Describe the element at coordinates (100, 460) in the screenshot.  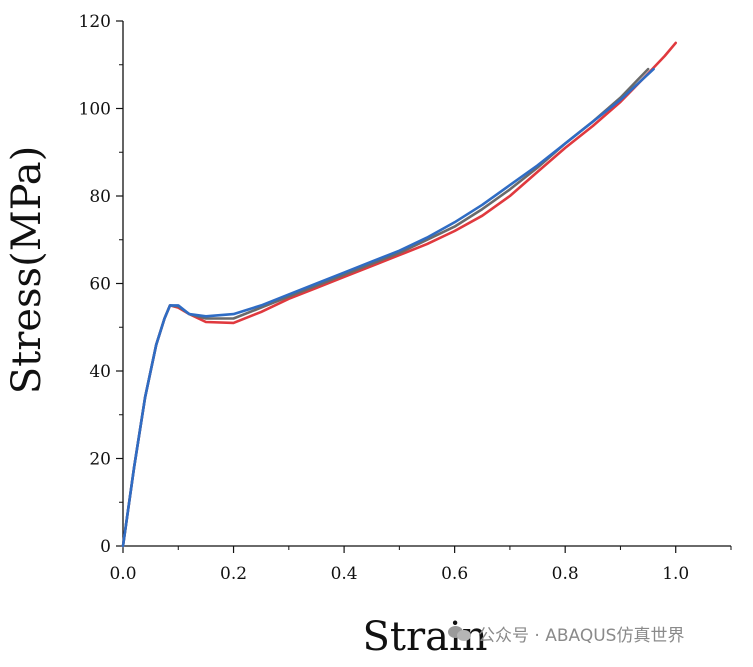
I see `y-tick-label: 20` at that location.